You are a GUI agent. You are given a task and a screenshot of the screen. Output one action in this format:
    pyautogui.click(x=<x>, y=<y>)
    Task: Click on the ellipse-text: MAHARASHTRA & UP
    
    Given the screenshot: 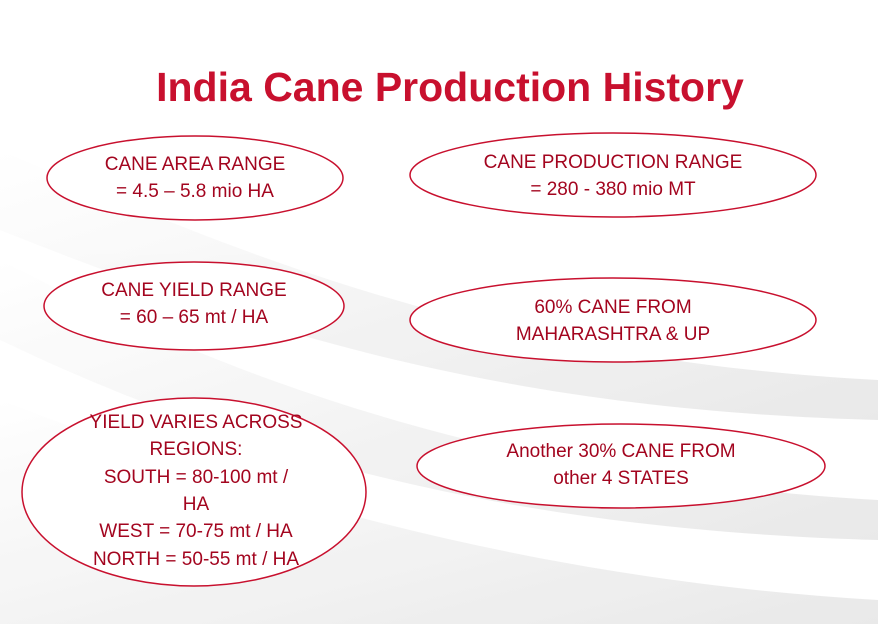 What is the action you would take?
    pyautogui.click(x=613, y=334)
    